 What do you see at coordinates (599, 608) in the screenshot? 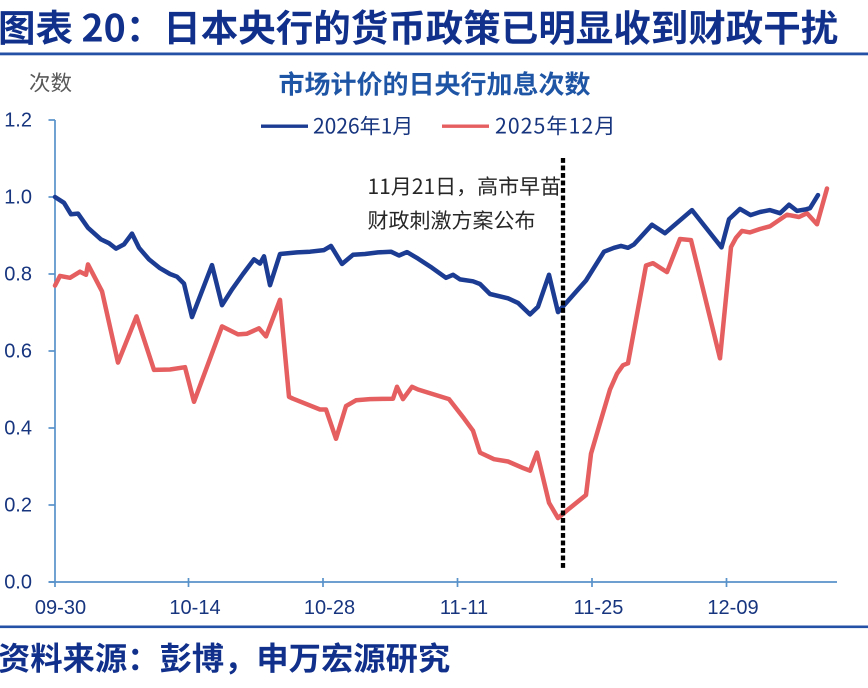
I see `svg-text: 11-25` at bounding box center [599, 608].